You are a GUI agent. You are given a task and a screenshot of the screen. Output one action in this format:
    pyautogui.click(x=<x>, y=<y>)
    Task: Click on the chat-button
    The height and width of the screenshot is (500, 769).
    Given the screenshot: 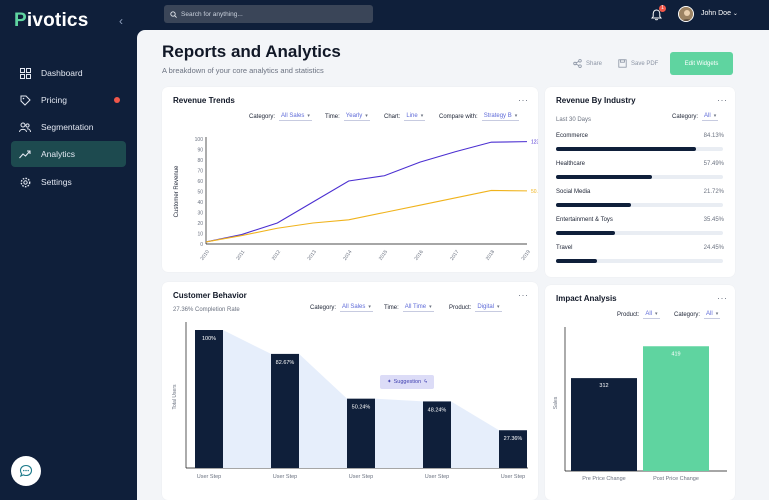 What is the action you would take?
    pyautogui.click(x=26, y=471)
    